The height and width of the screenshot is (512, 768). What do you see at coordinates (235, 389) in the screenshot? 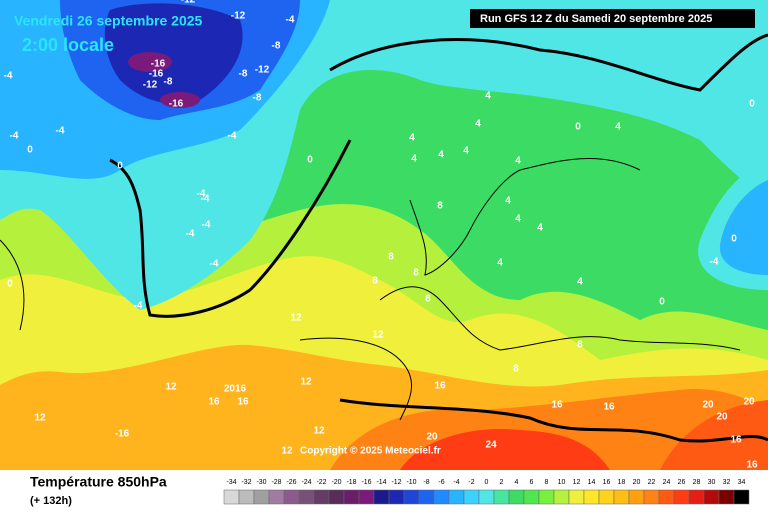
I see `contour-label: 2016` at bounding box center [235, 389].